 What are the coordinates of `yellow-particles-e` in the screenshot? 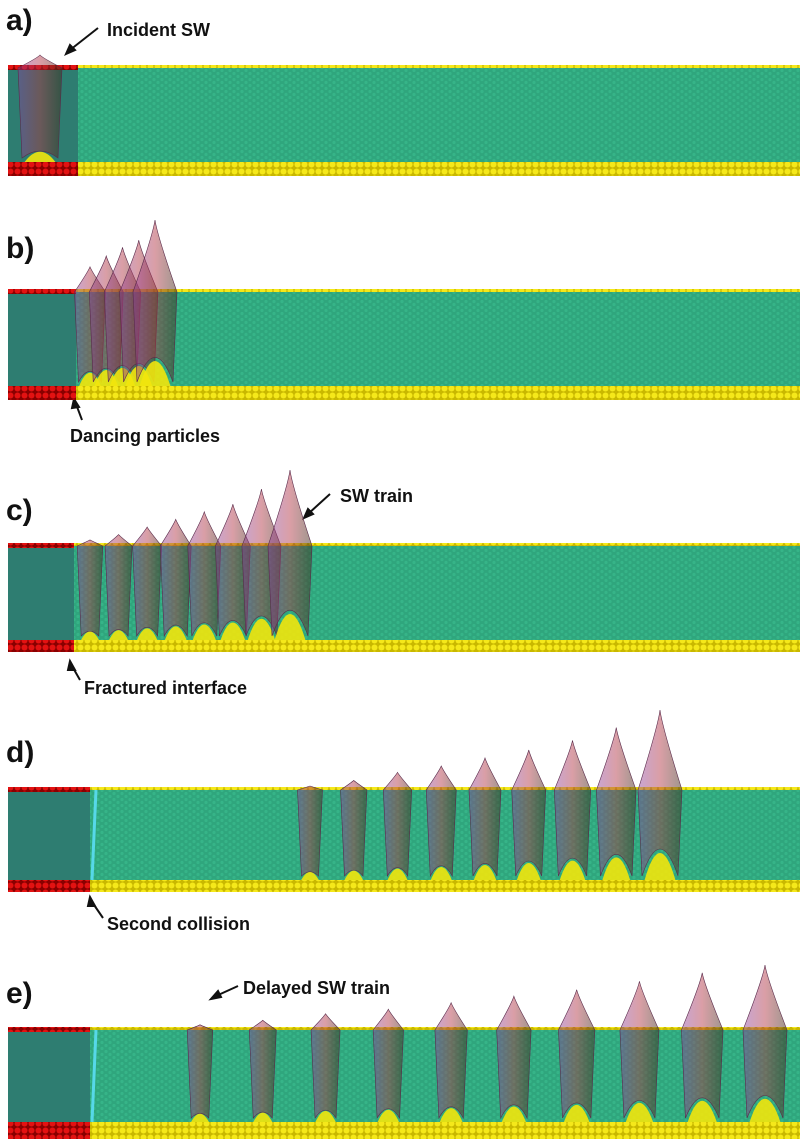 It's located at (404, 1130).